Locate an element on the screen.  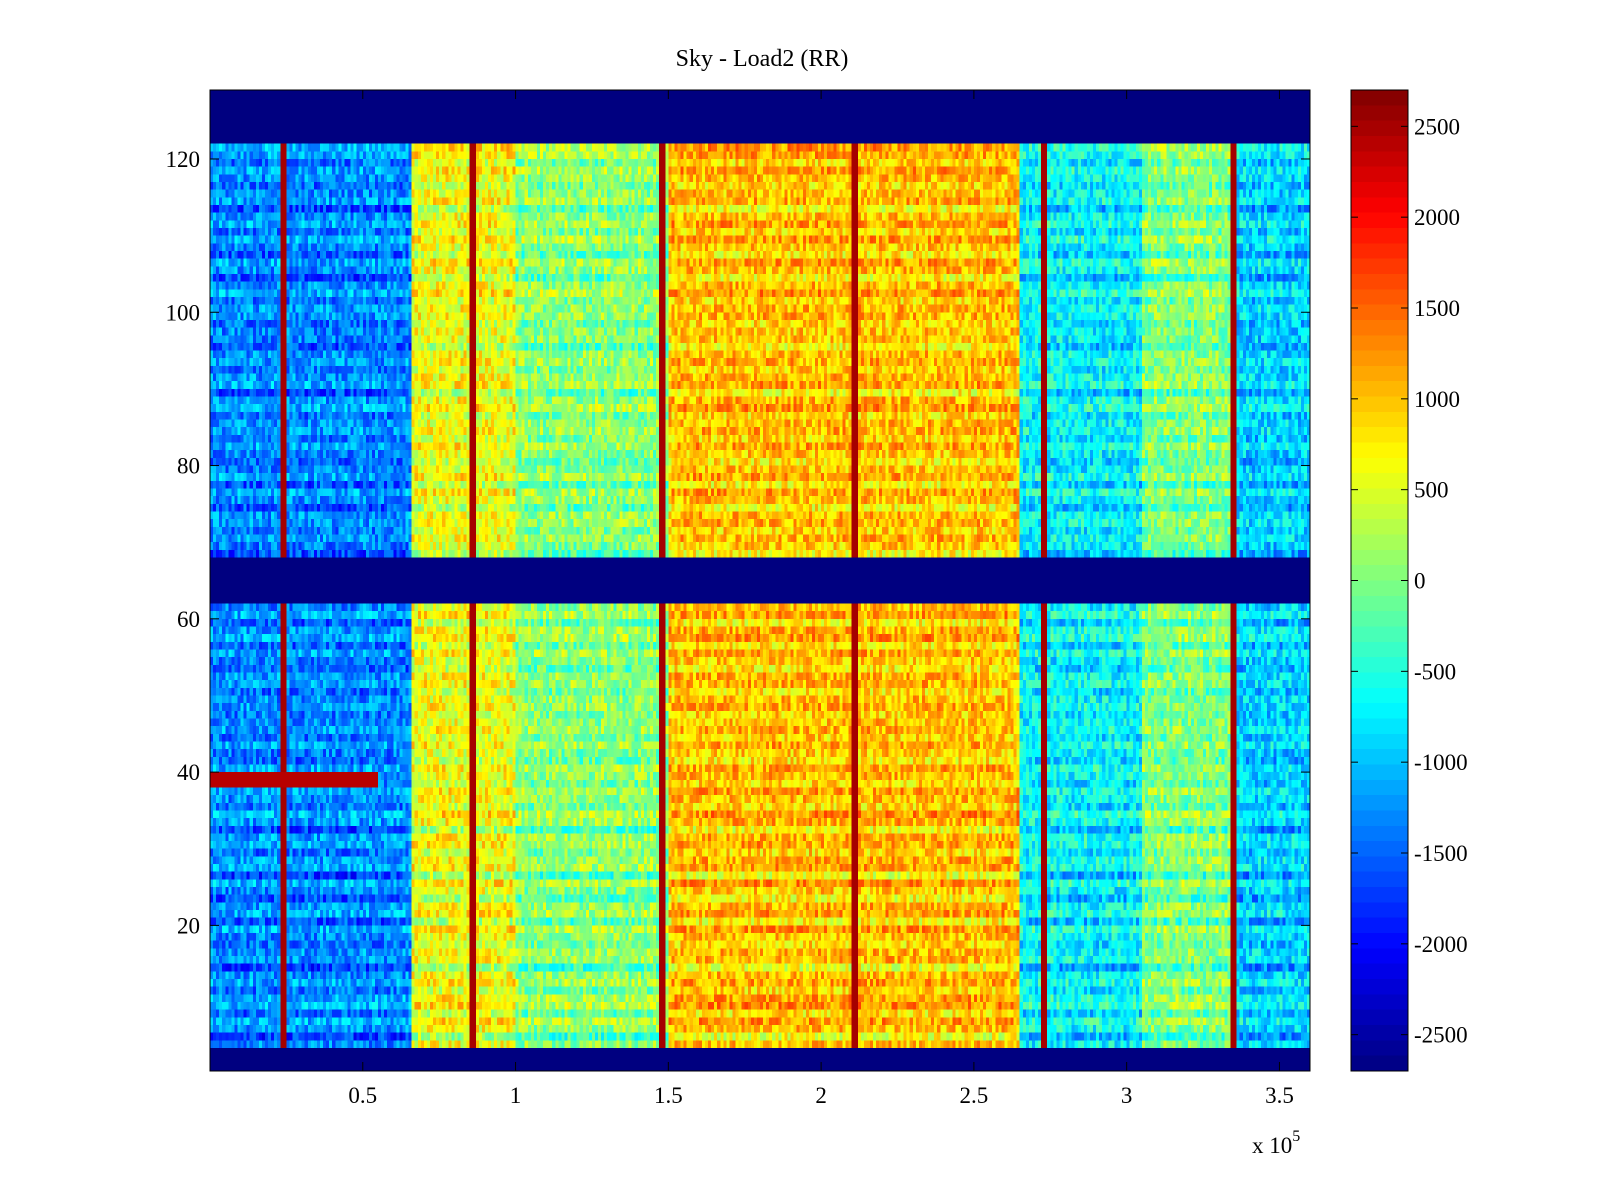
chart-title: Sky - Load2 (RR) is located at coordinates (762, 59).